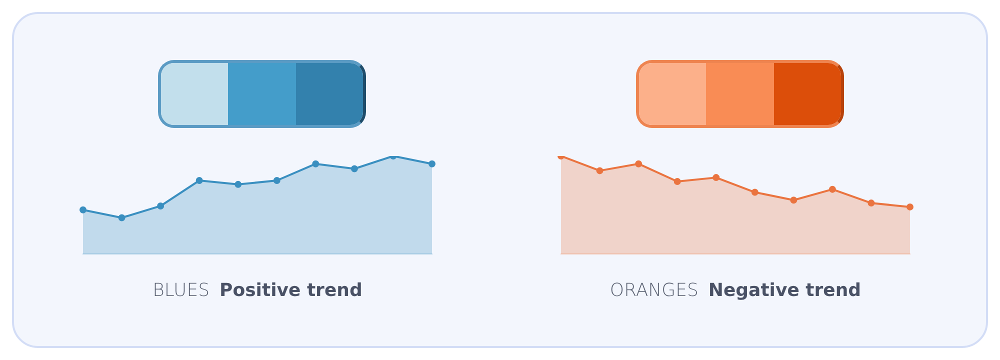  Describe the element at coordinates (654, 290) in the screenshot. I see `text: ORANGES` at that location.